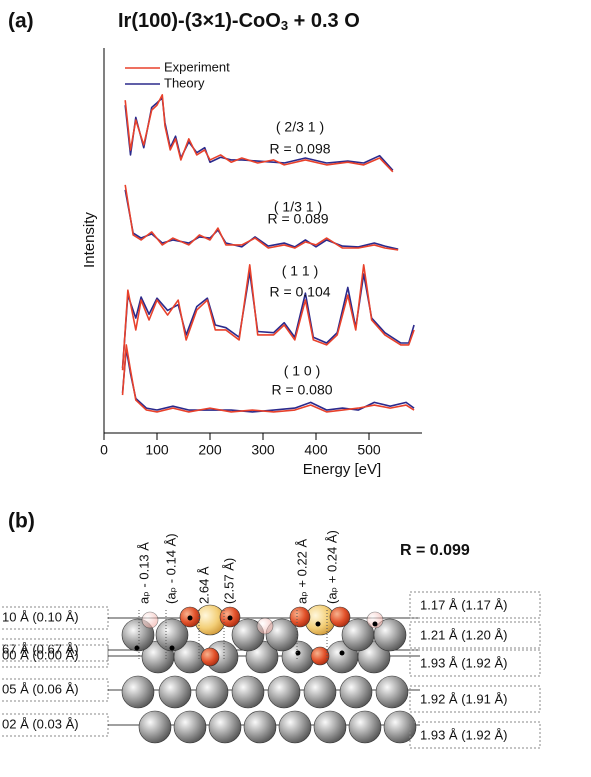  Describe the element at coordinates (369, 450) in the screenshot. I see `x-tick-label: 500` at that location.